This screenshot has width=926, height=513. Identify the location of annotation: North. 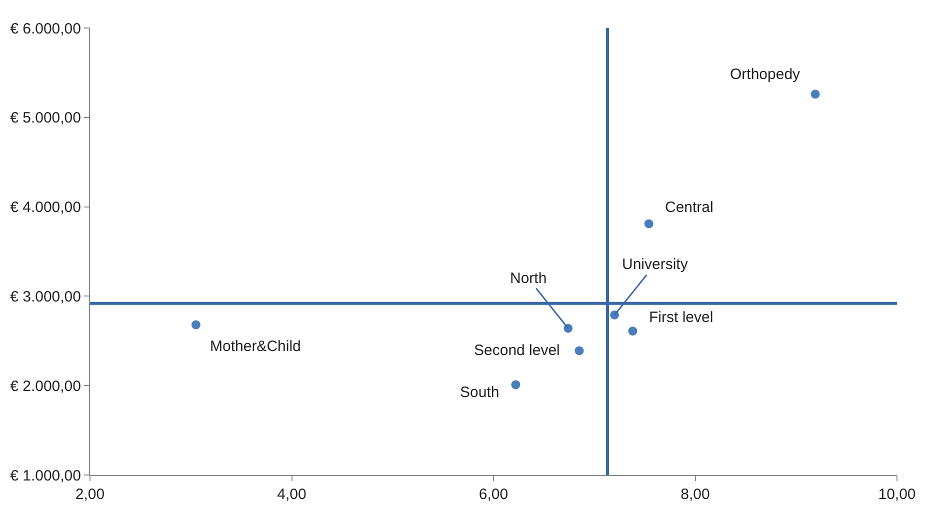
(528, 278).